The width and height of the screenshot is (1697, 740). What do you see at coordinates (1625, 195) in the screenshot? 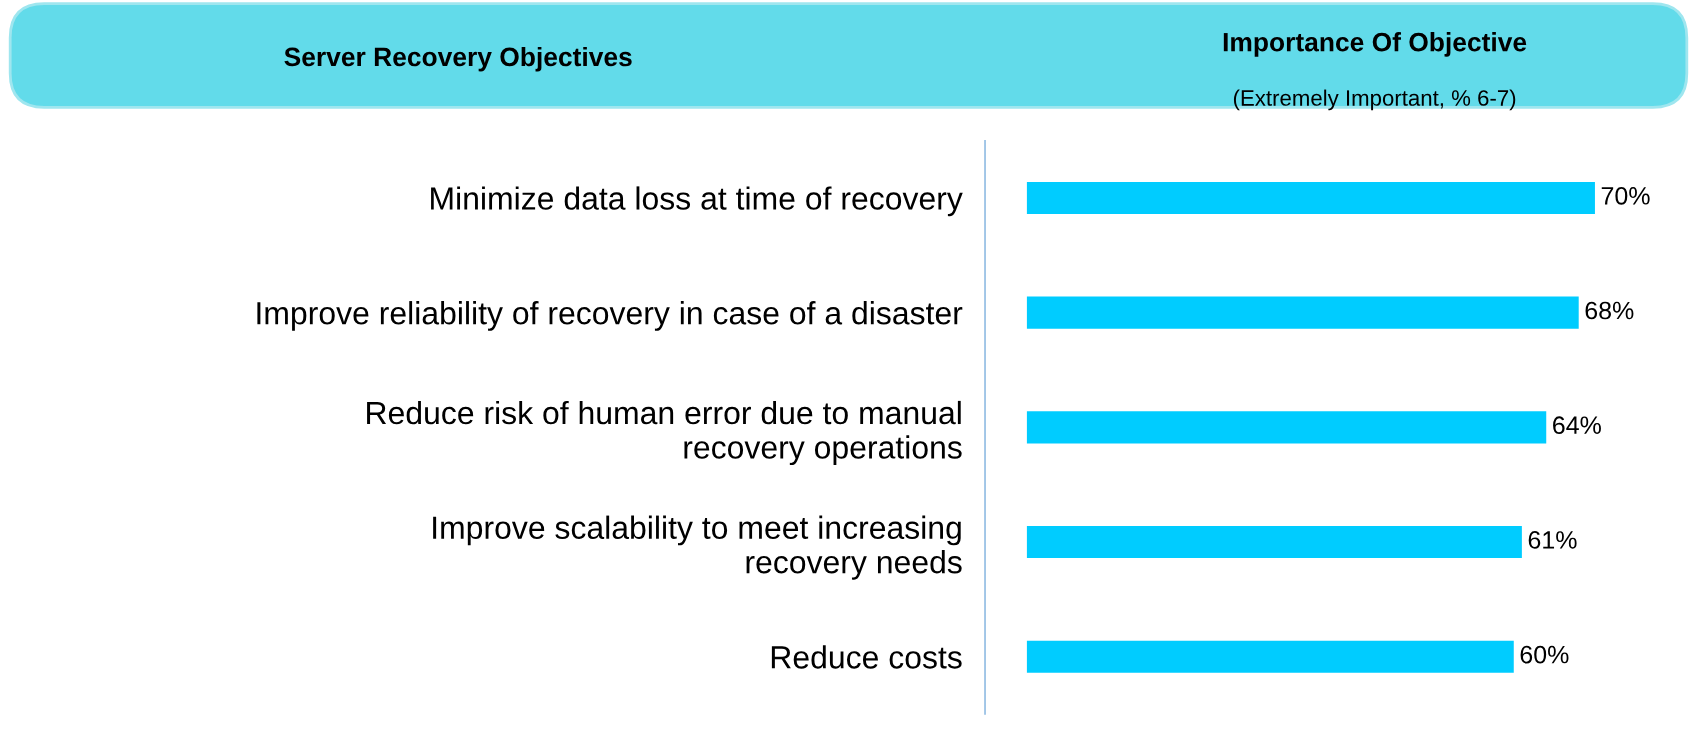
I see `data-label: 70%` at bounding box center [1625, 195].